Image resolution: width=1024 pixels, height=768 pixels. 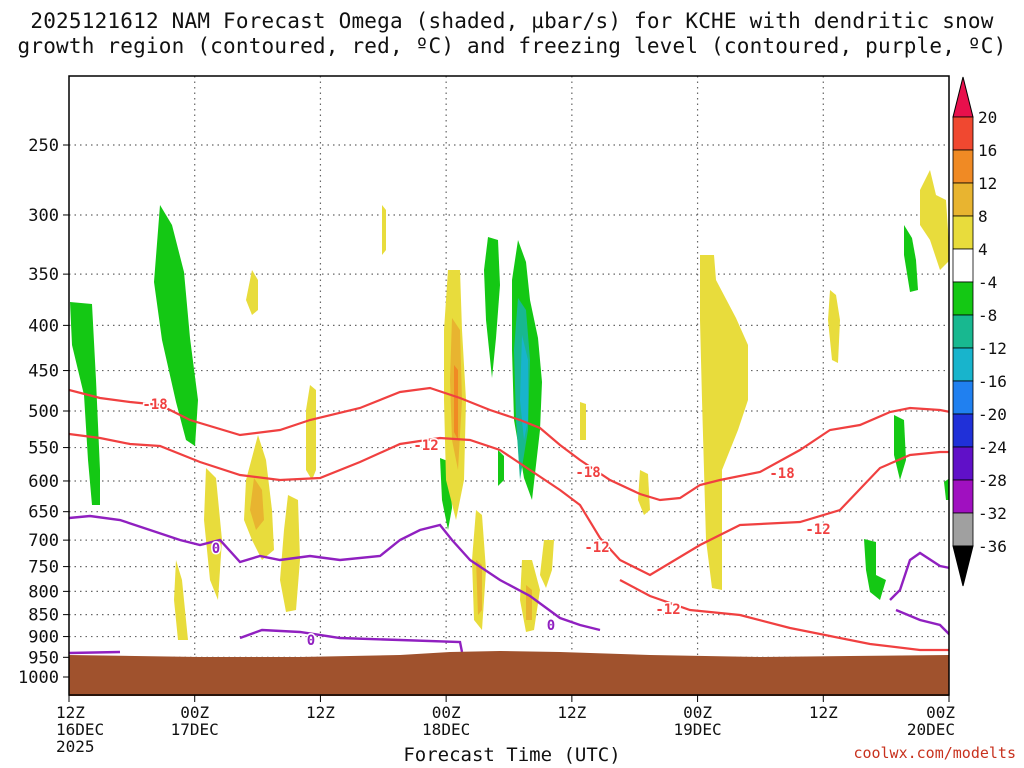 I want to click on colorbar-label: -24, so click(x=992, y=447).